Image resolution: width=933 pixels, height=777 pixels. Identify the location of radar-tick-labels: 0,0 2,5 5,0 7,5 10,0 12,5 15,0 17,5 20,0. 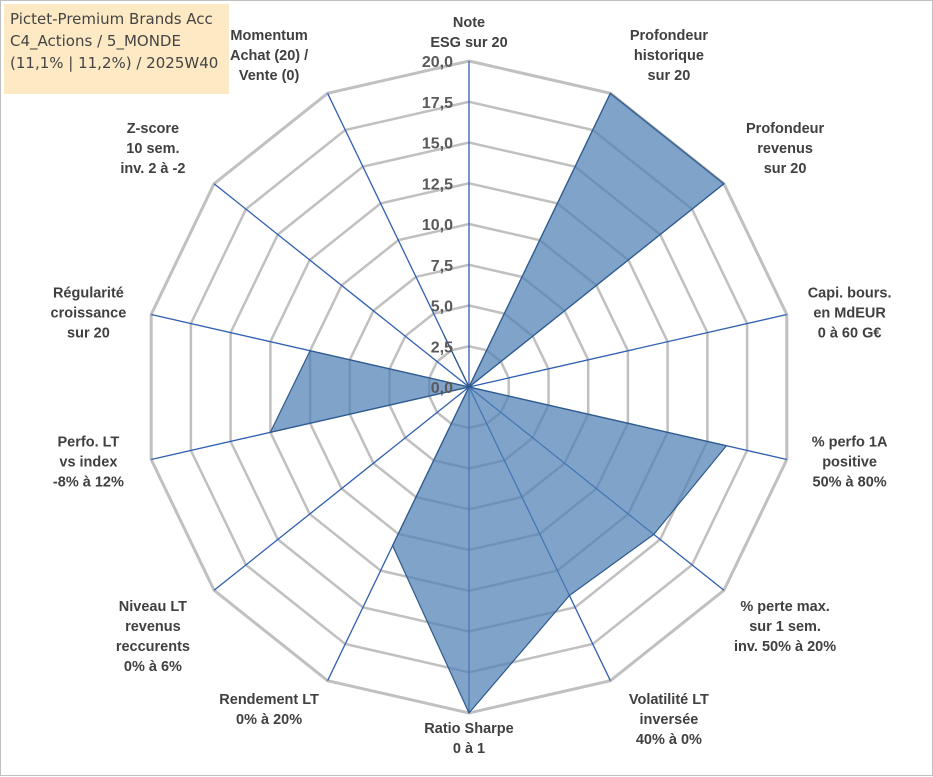
(437, 225).